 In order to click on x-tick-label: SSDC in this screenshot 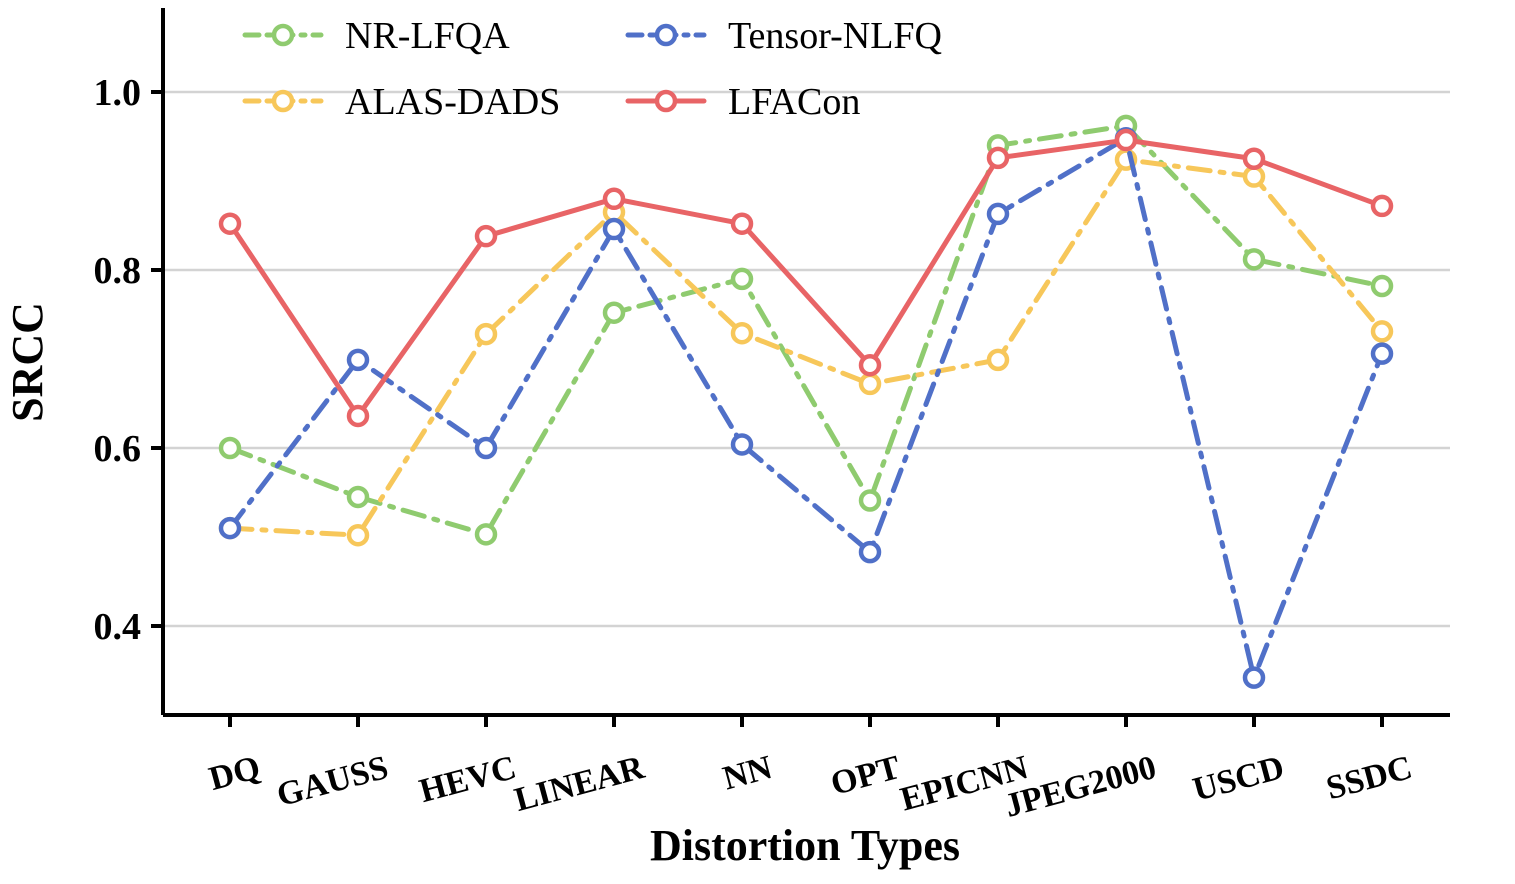, I will do `click(1370, 778)`.